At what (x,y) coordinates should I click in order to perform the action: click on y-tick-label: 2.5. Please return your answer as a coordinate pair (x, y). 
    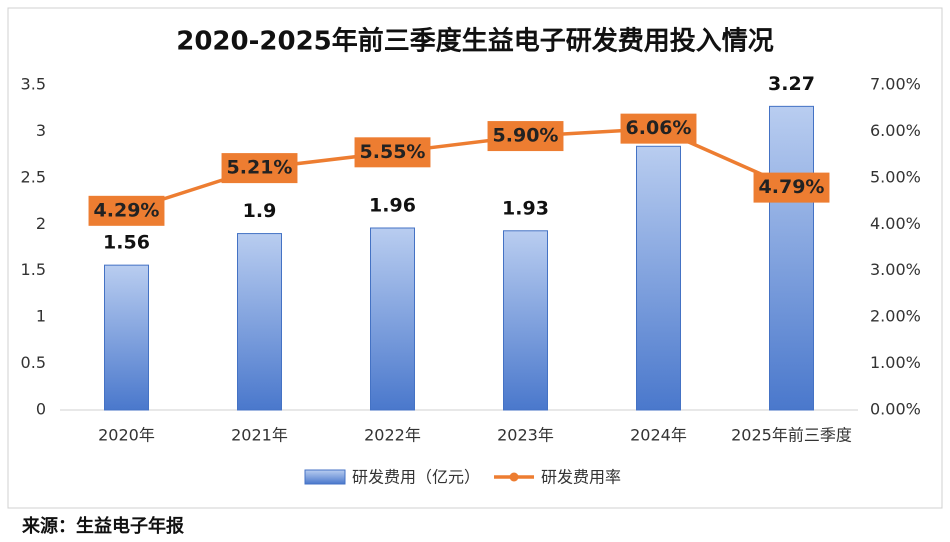
    Looking at the image, I should click on (33, 176).